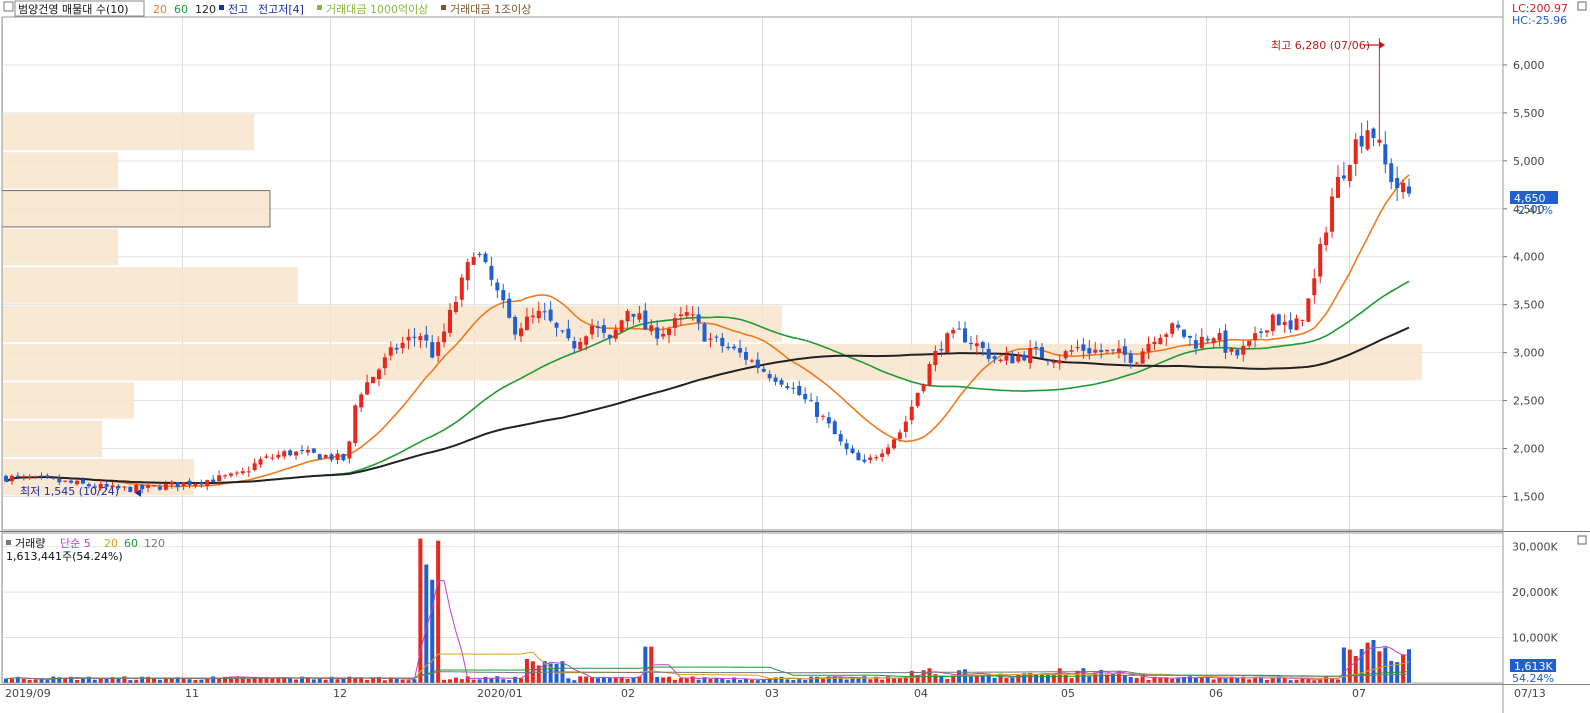  What do you see at coordinates (154, 543) in the screenshot?
I see `vol-ma-120-label: 120` at bounding box center [154, 543].